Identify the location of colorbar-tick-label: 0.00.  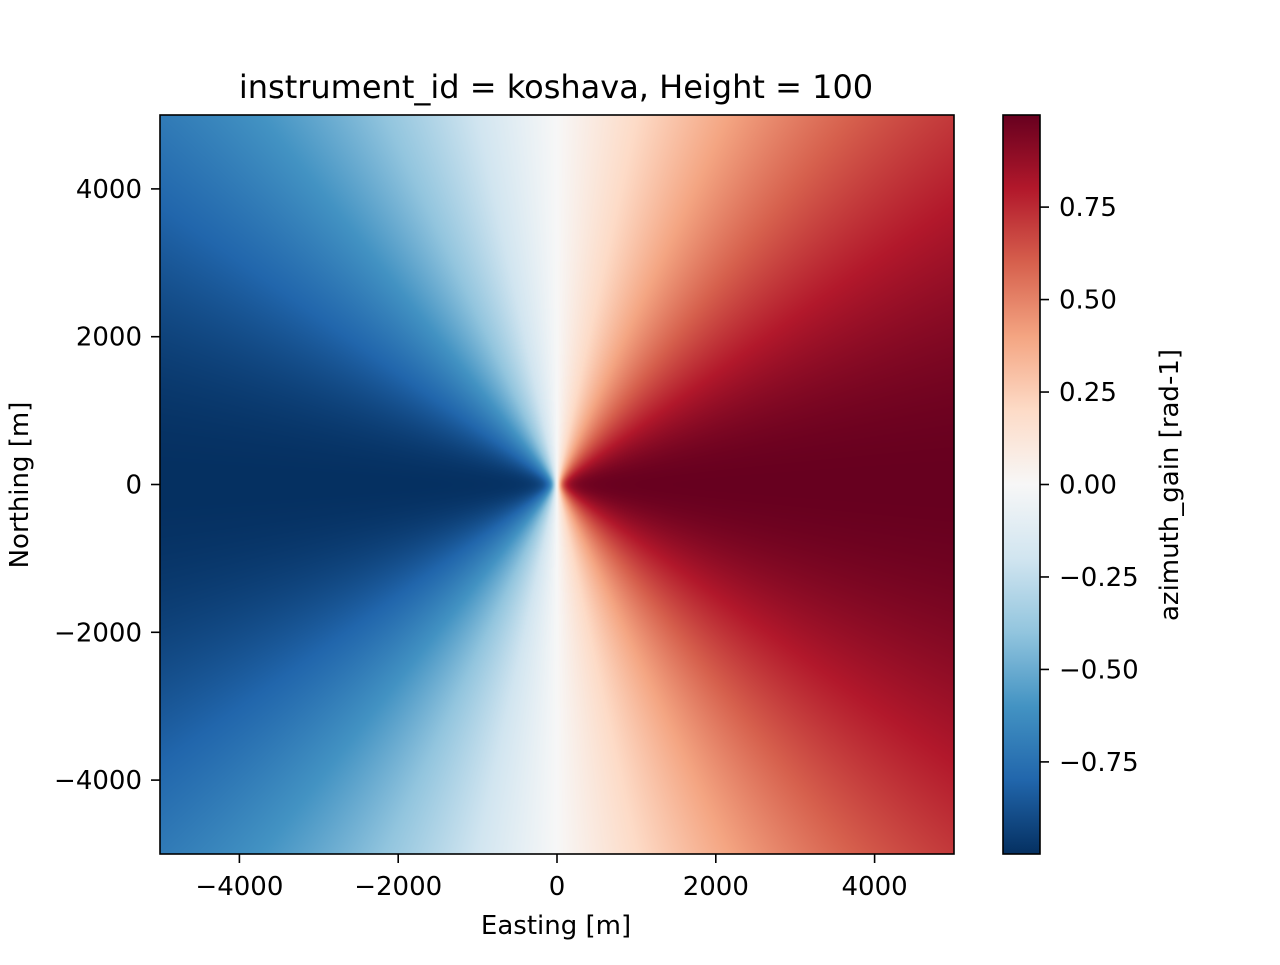
(1088, 486).